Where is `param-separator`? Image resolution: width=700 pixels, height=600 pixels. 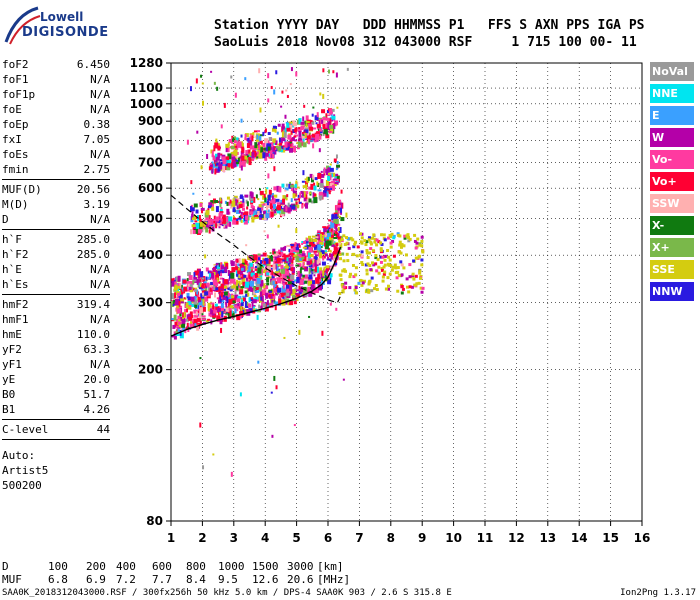 param-separator is located at coordinates (56, 294).